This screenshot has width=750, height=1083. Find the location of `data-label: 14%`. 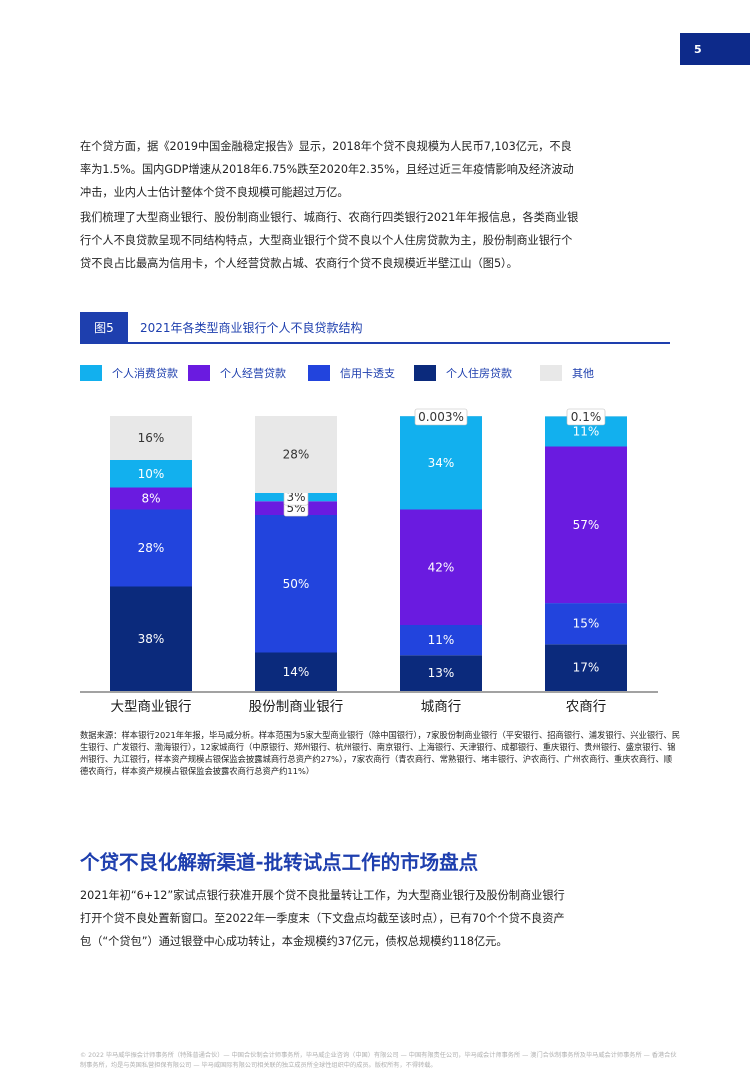

data-label: 14% is located at coordinates (296, 672).